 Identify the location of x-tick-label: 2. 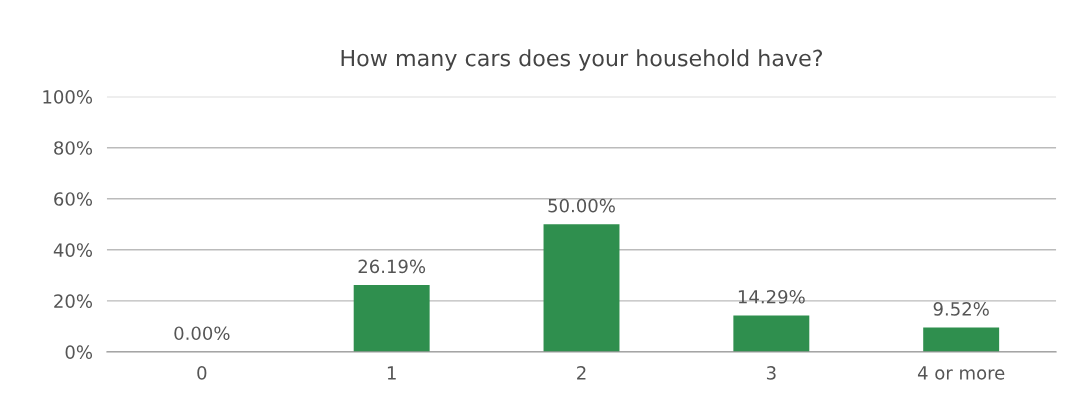
(581, 373).